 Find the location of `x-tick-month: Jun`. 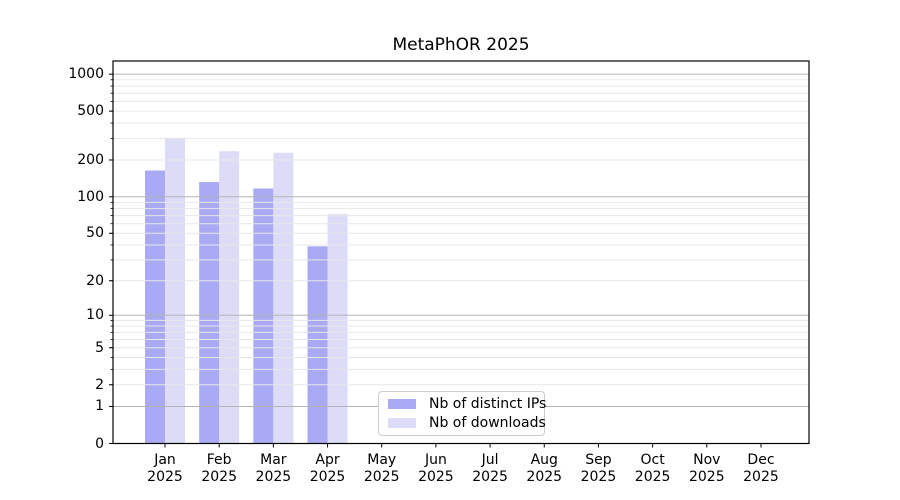

x-tick-month: Jun is located at coordinates (435, 460).